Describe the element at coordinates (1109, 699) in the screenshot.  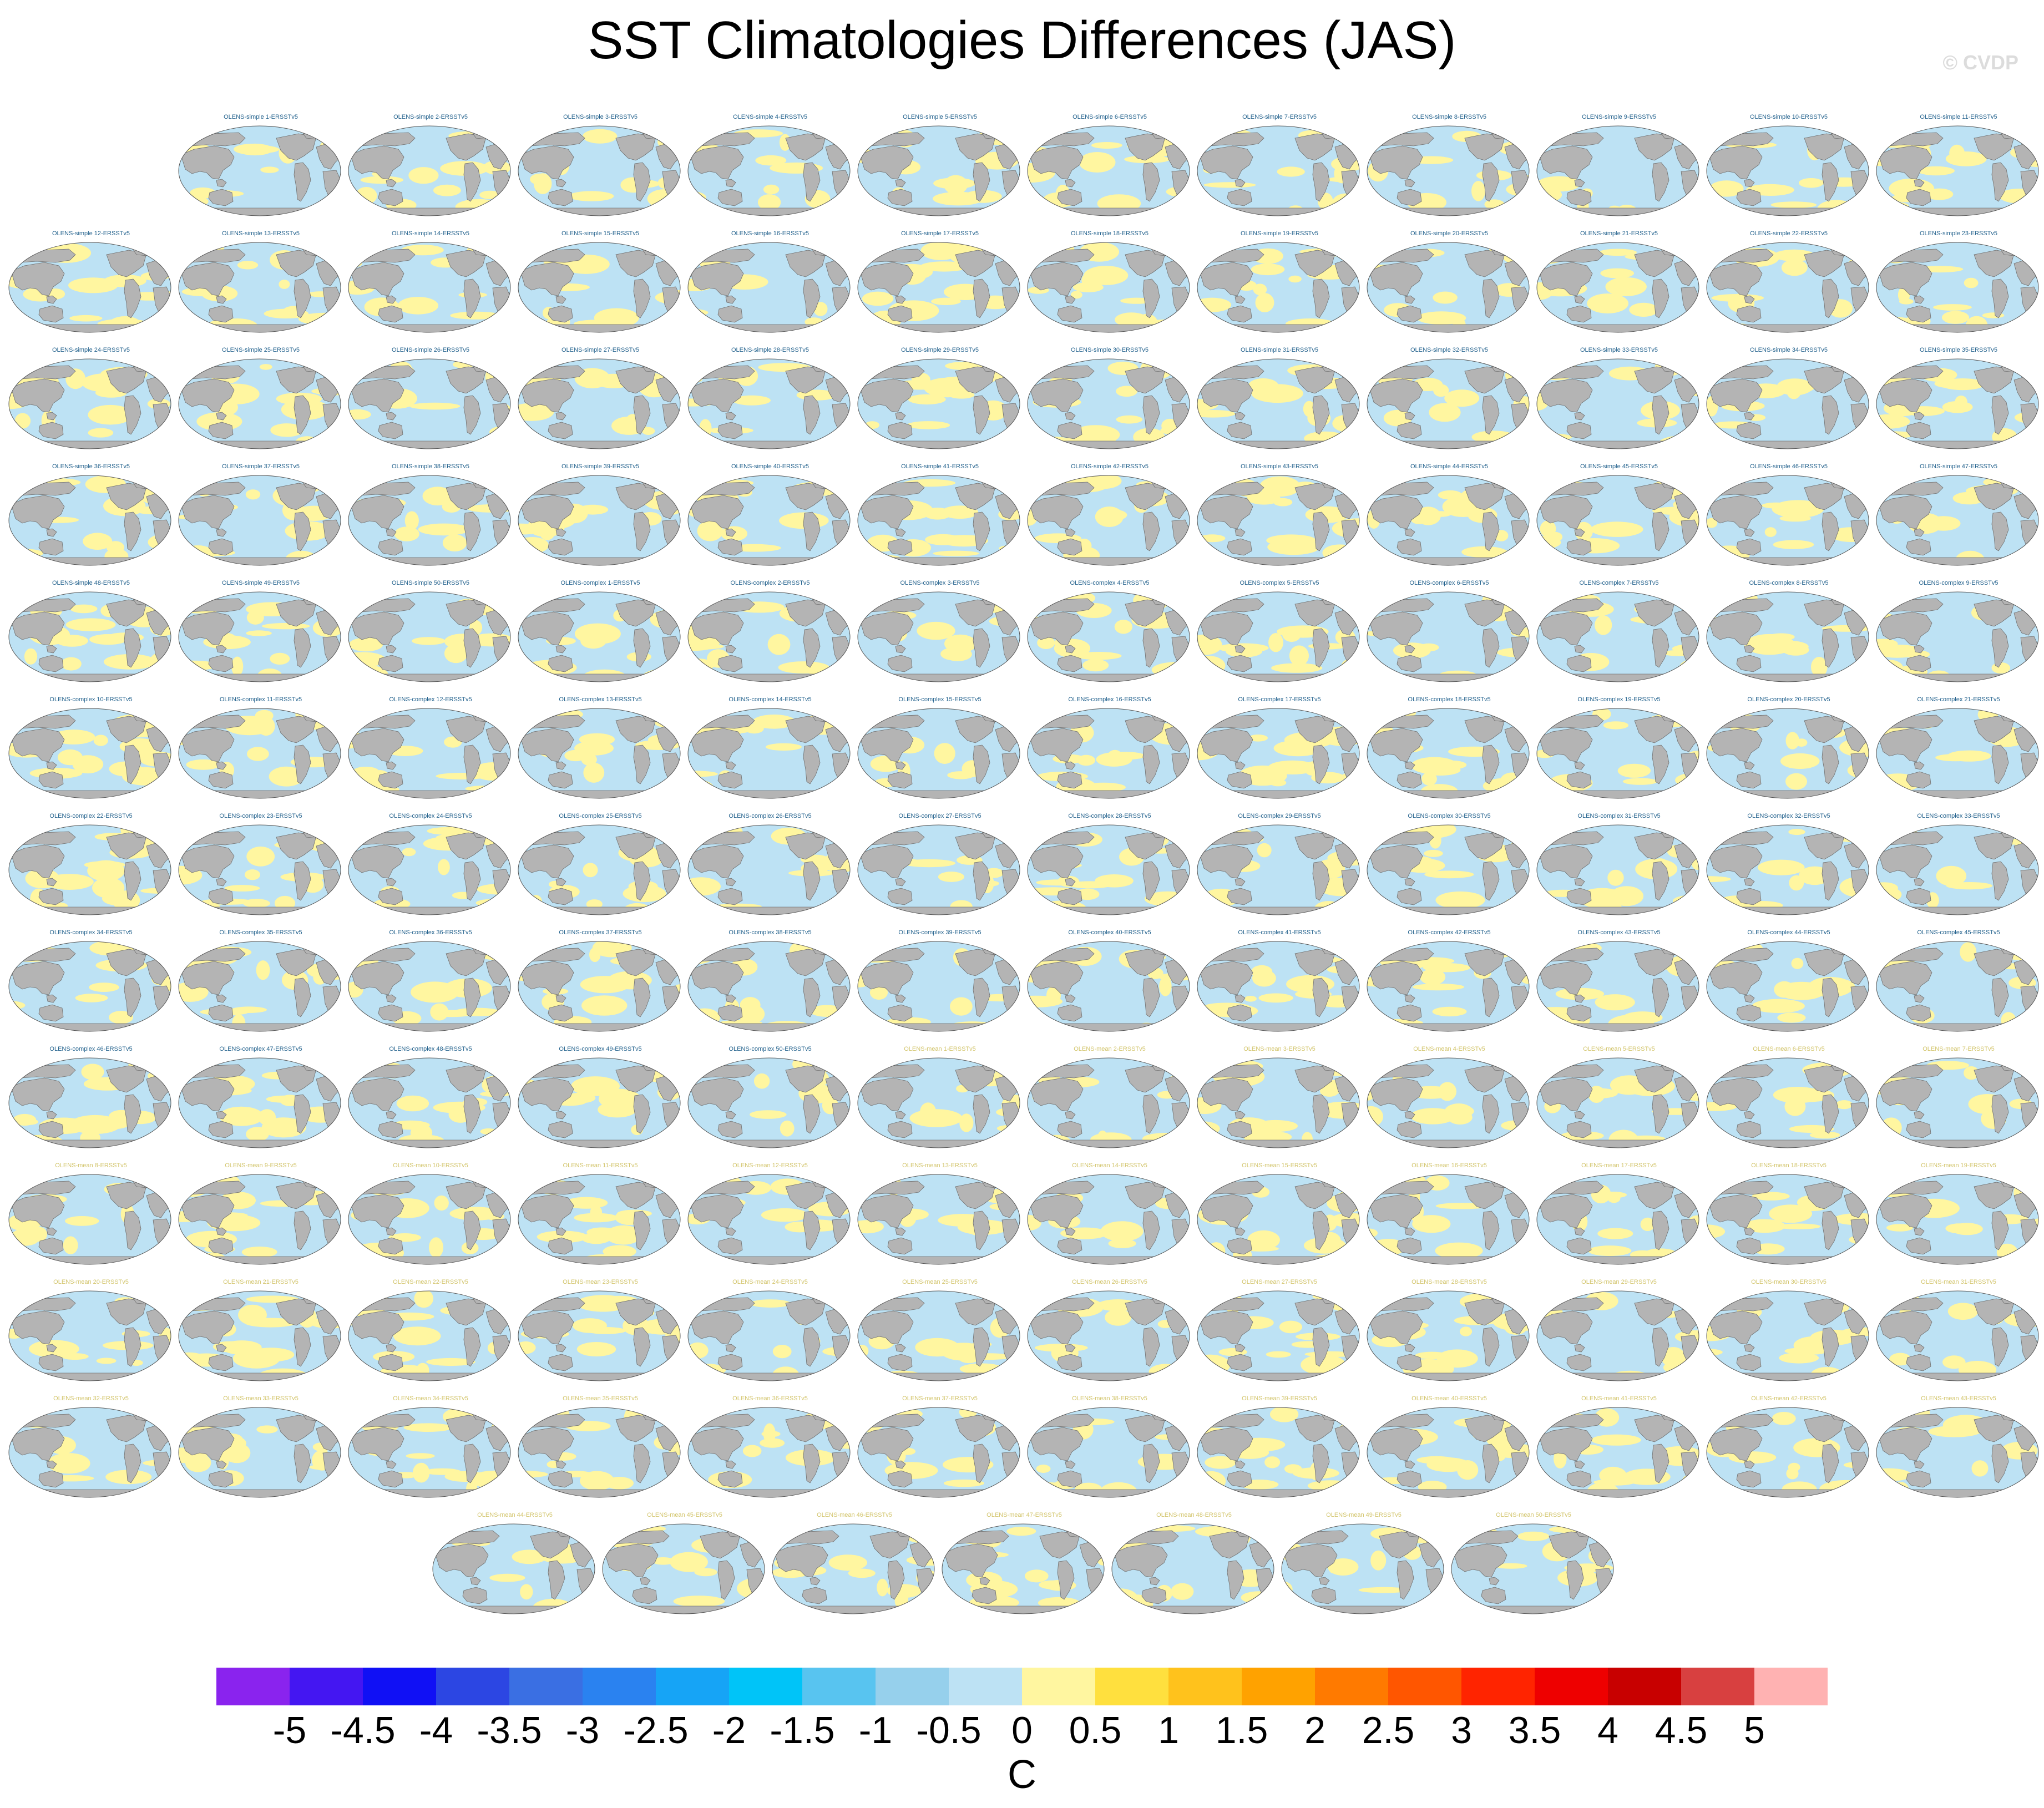
I see `map-panel-title: OLENS-complex 16-ERSSTv5` at that location.